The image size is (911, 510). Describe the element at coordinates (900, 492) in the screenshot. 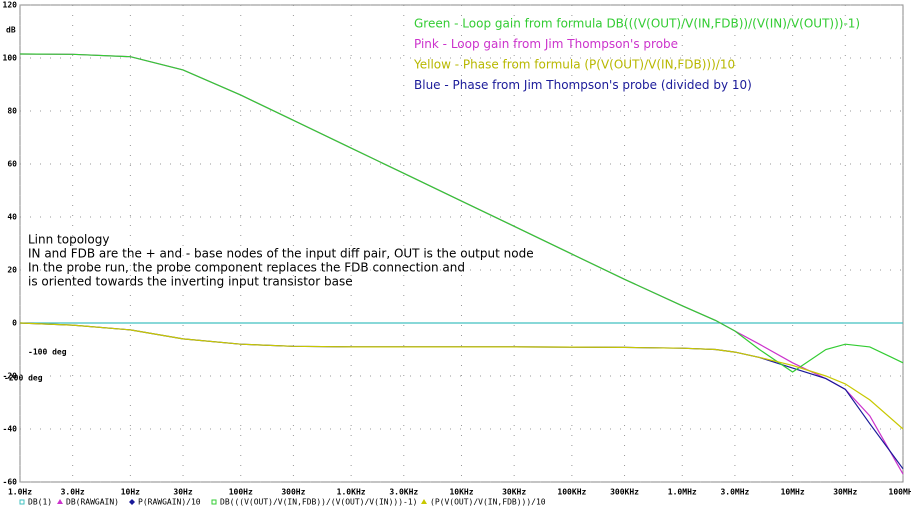

I see `x-tick-label: 100MHz` at that location.